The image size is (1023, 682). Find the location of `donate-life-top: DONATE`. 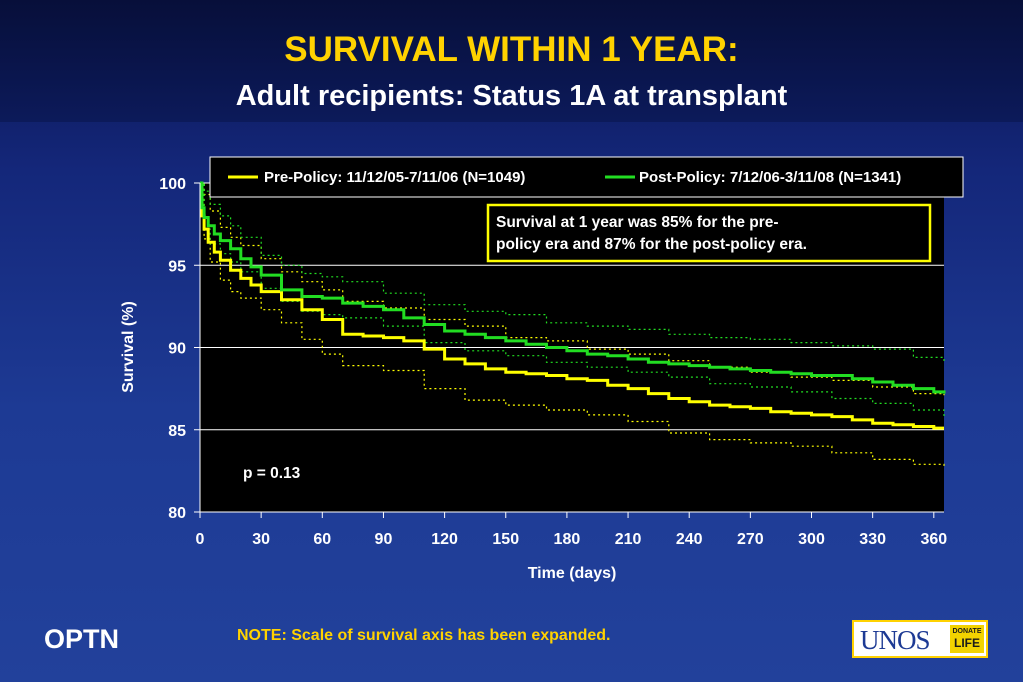

donate-life-top: DONATE is located at coordinates (967, 631).